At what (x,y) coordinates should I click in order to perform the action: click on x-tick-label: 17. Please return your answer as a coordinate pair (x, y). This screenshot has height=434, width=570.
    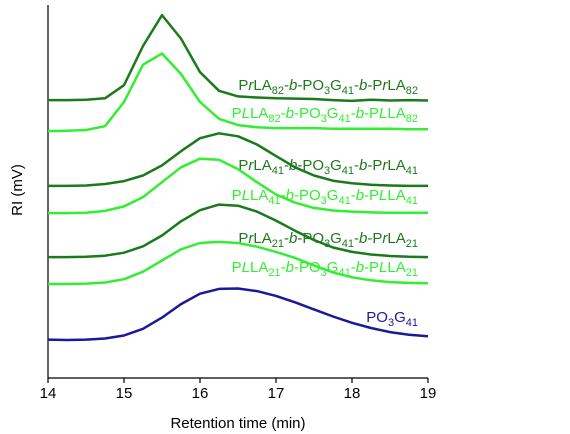
    Looking at the image, I should click on (276, 393).